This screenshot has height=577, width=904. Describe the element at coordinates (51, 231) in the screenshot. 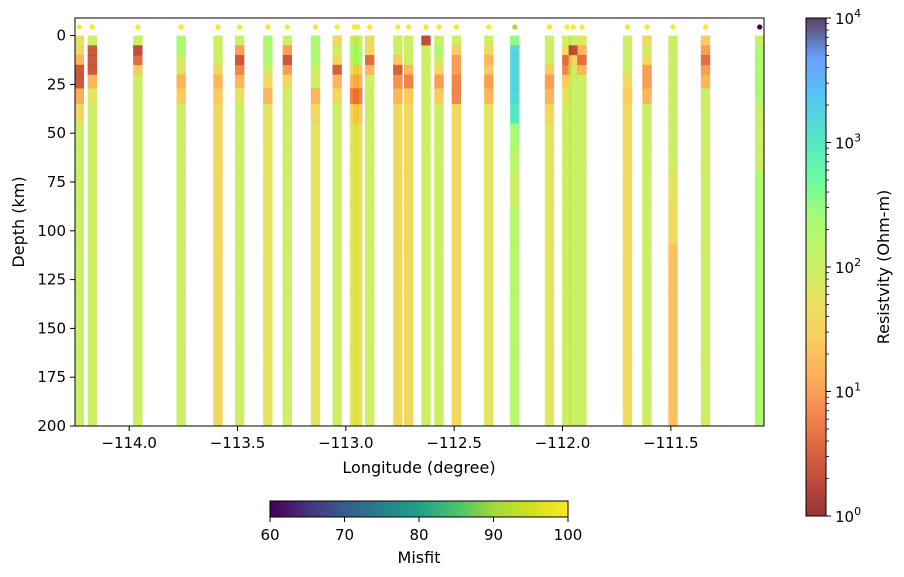

I see `y-tick-label: 100` at that location.